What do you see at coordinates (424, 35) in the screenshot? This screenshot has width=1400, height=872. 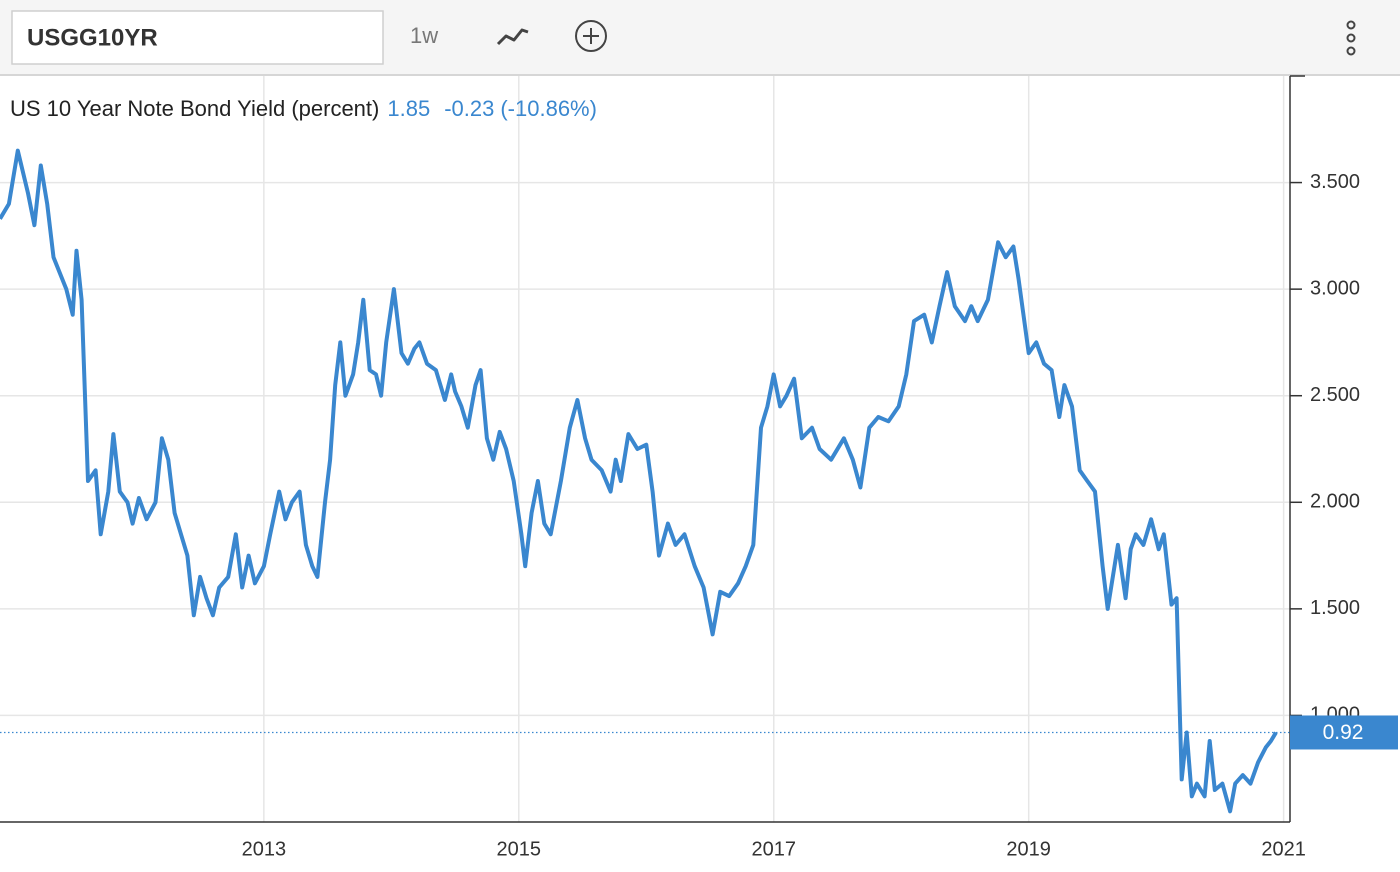 I see `interval-button: 1w` at bounding box center [424, 35].